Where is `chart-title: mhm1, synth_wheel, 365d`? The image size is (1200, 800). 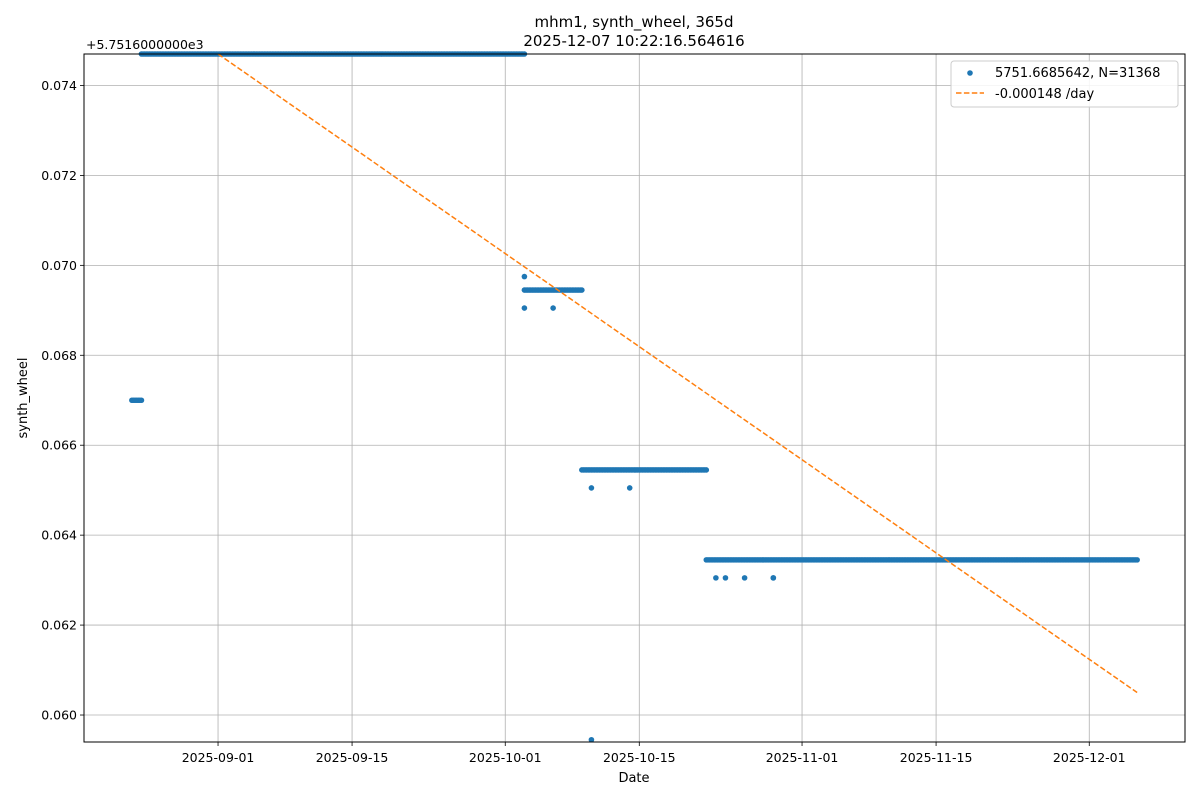
chart-title: mhm1, synth_wheel, 365d is located at coordinates (634, 22).